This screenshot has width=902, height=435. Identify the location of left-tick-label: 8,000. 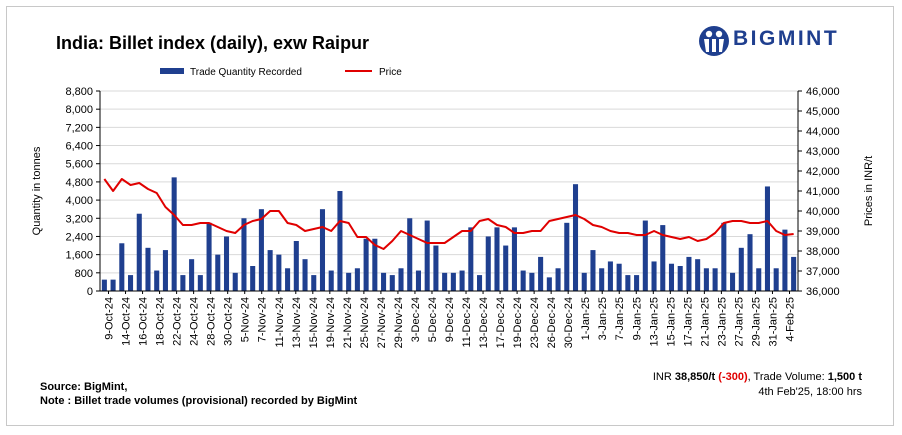
(79, 110).